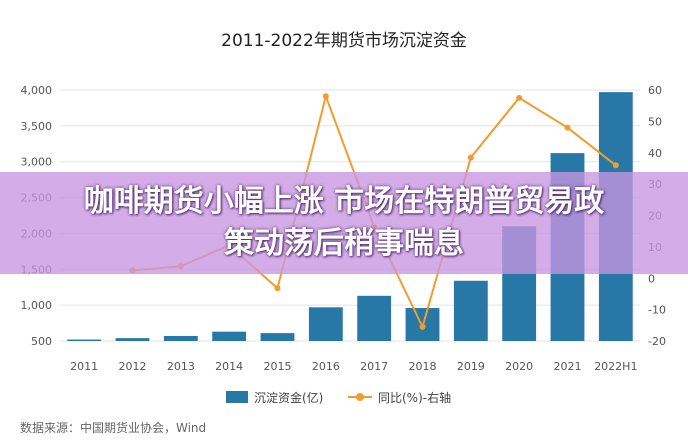 This screenshot has width=688, height=448. Describe the element at coordinates (278, 366) in the screenshot. I see `x-tick-label: 2015` at that location.